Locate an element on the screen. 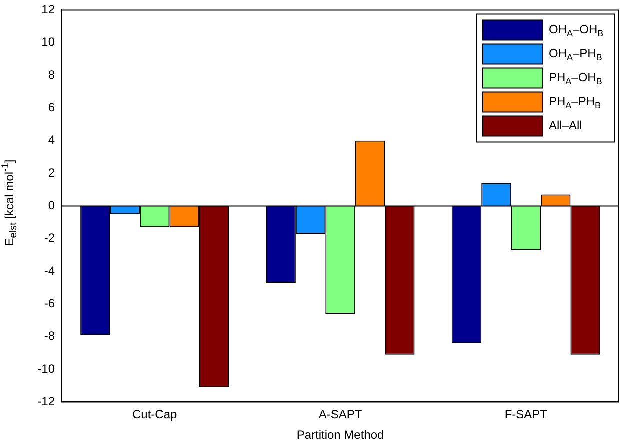  y-tick-label: 2 is located at coordinates (52, 173).